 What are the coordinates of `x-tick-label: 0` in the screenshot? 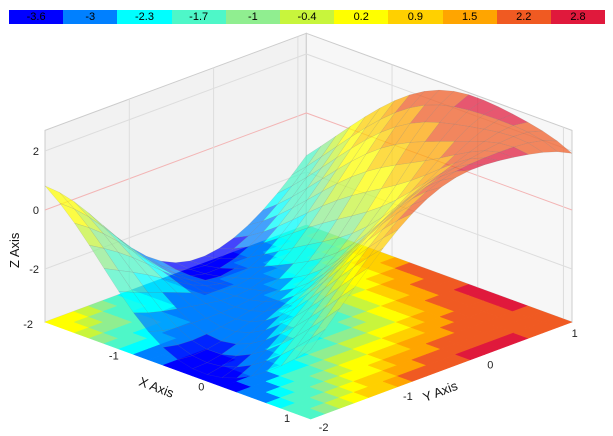 It's located at (201, 388).